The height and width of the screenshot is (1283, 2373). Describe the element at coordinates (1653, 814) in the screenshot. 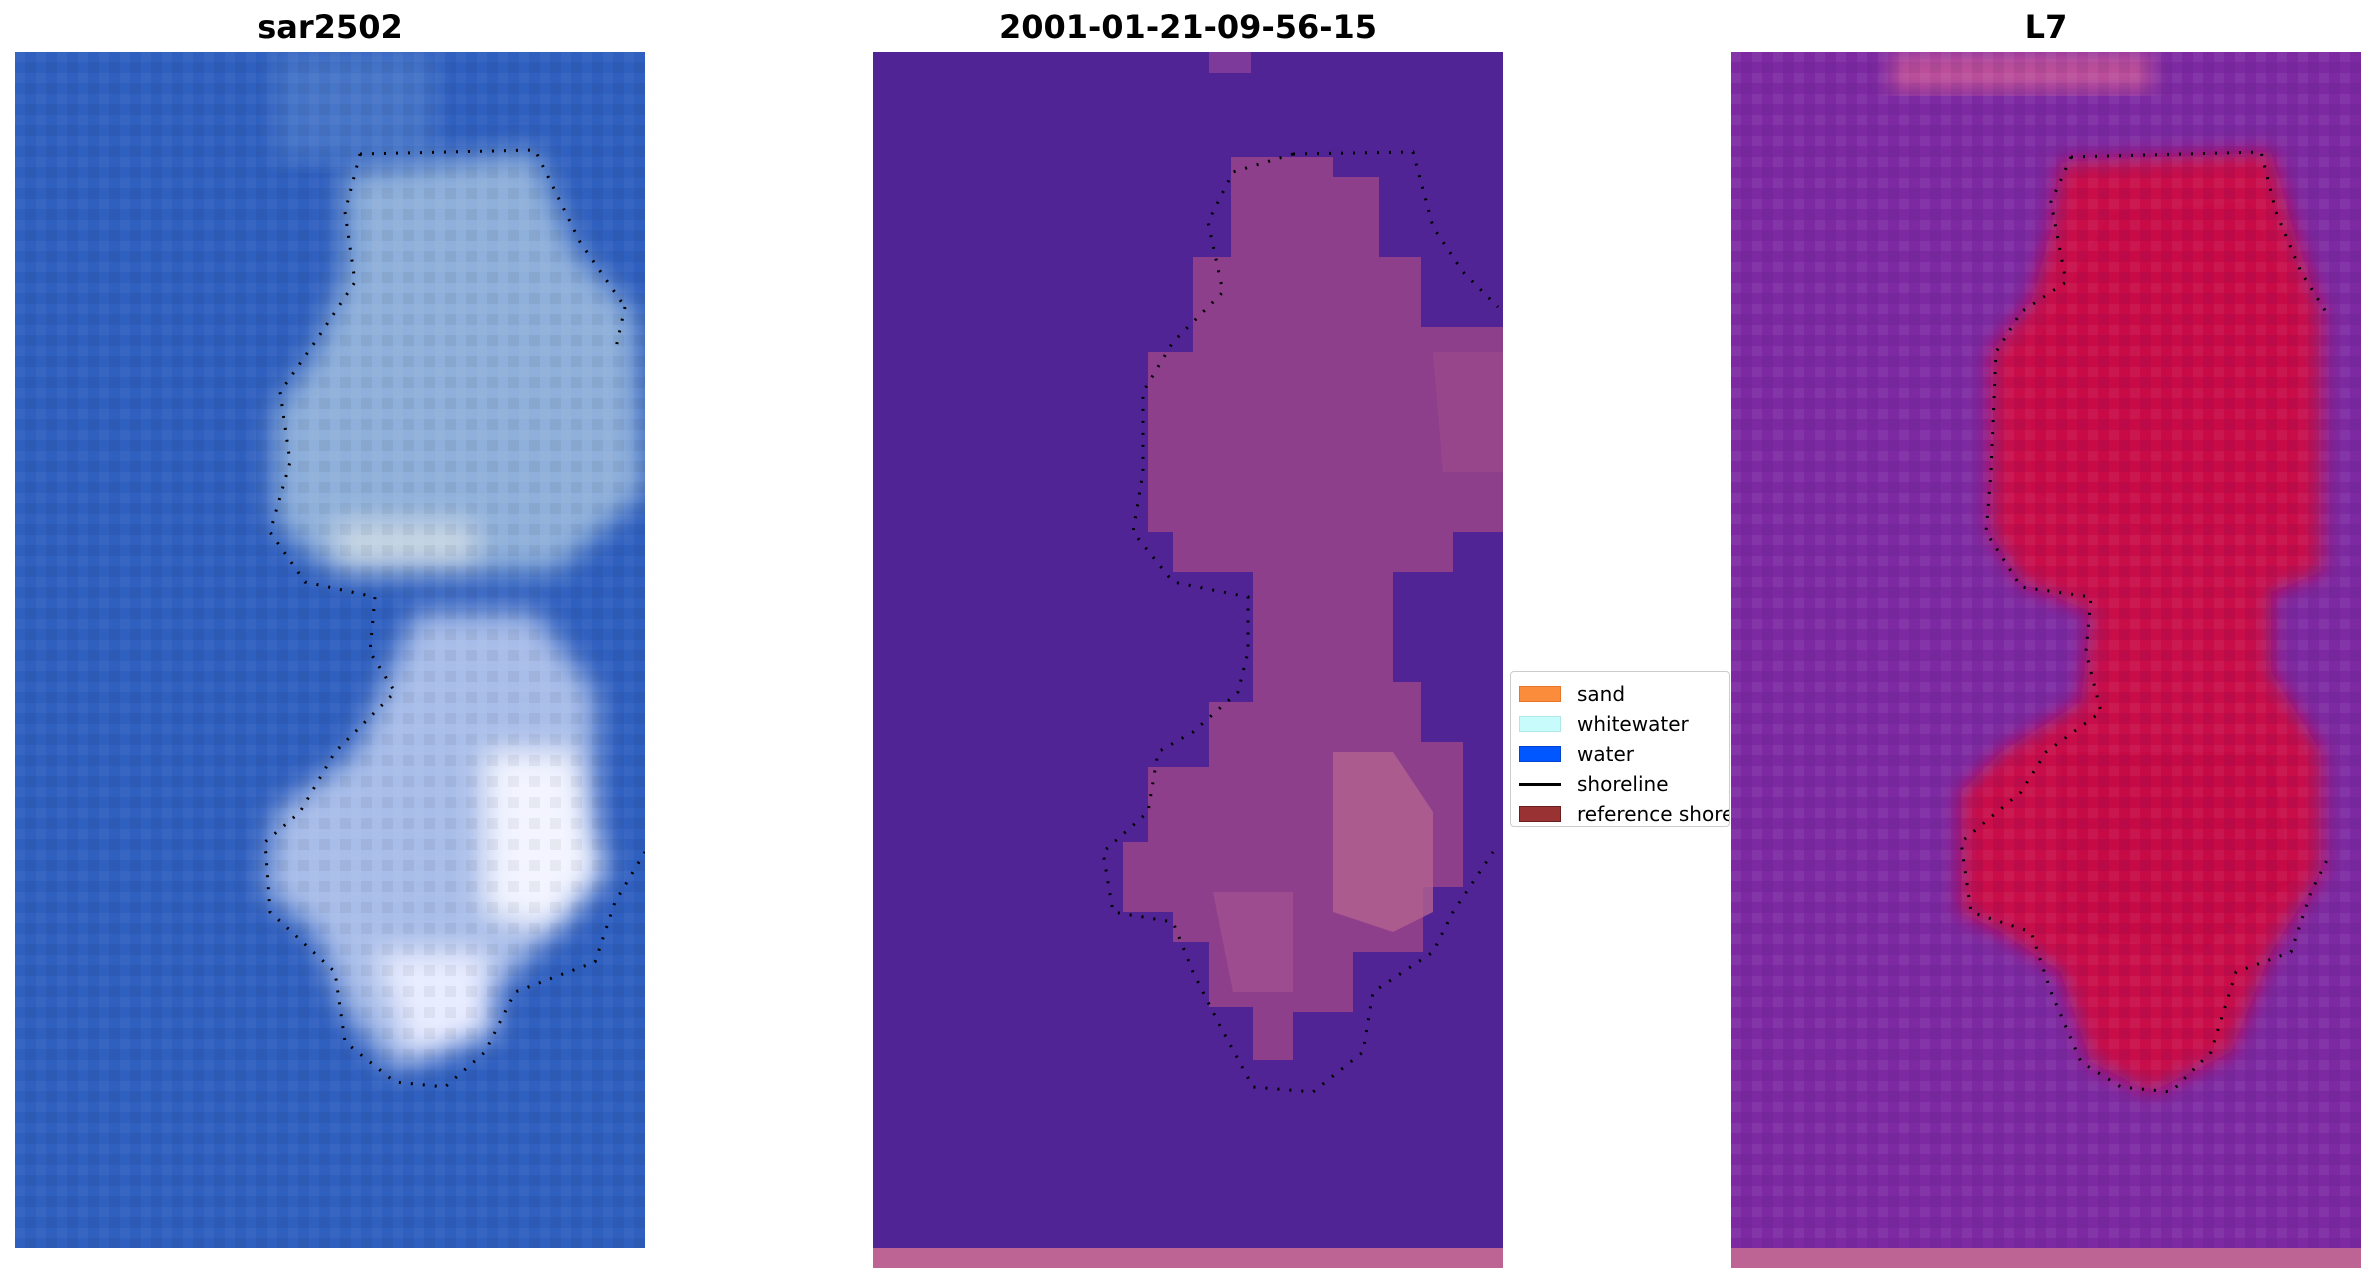

I see `legend-label-reference-shoreline: reference shoreline` at that location.